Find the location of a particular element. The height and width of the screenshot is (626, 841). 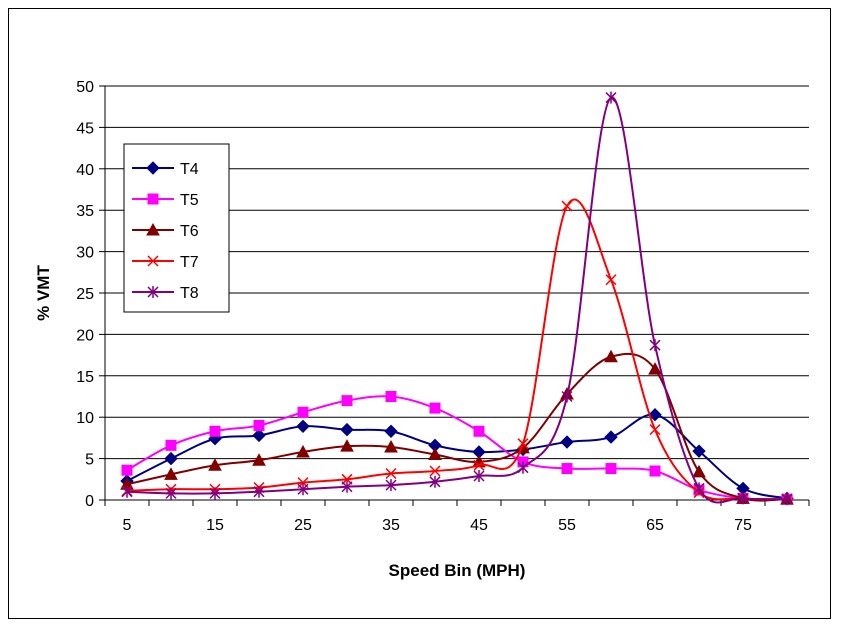

y-tick-label: 50 is located at coordinates (85, 87).